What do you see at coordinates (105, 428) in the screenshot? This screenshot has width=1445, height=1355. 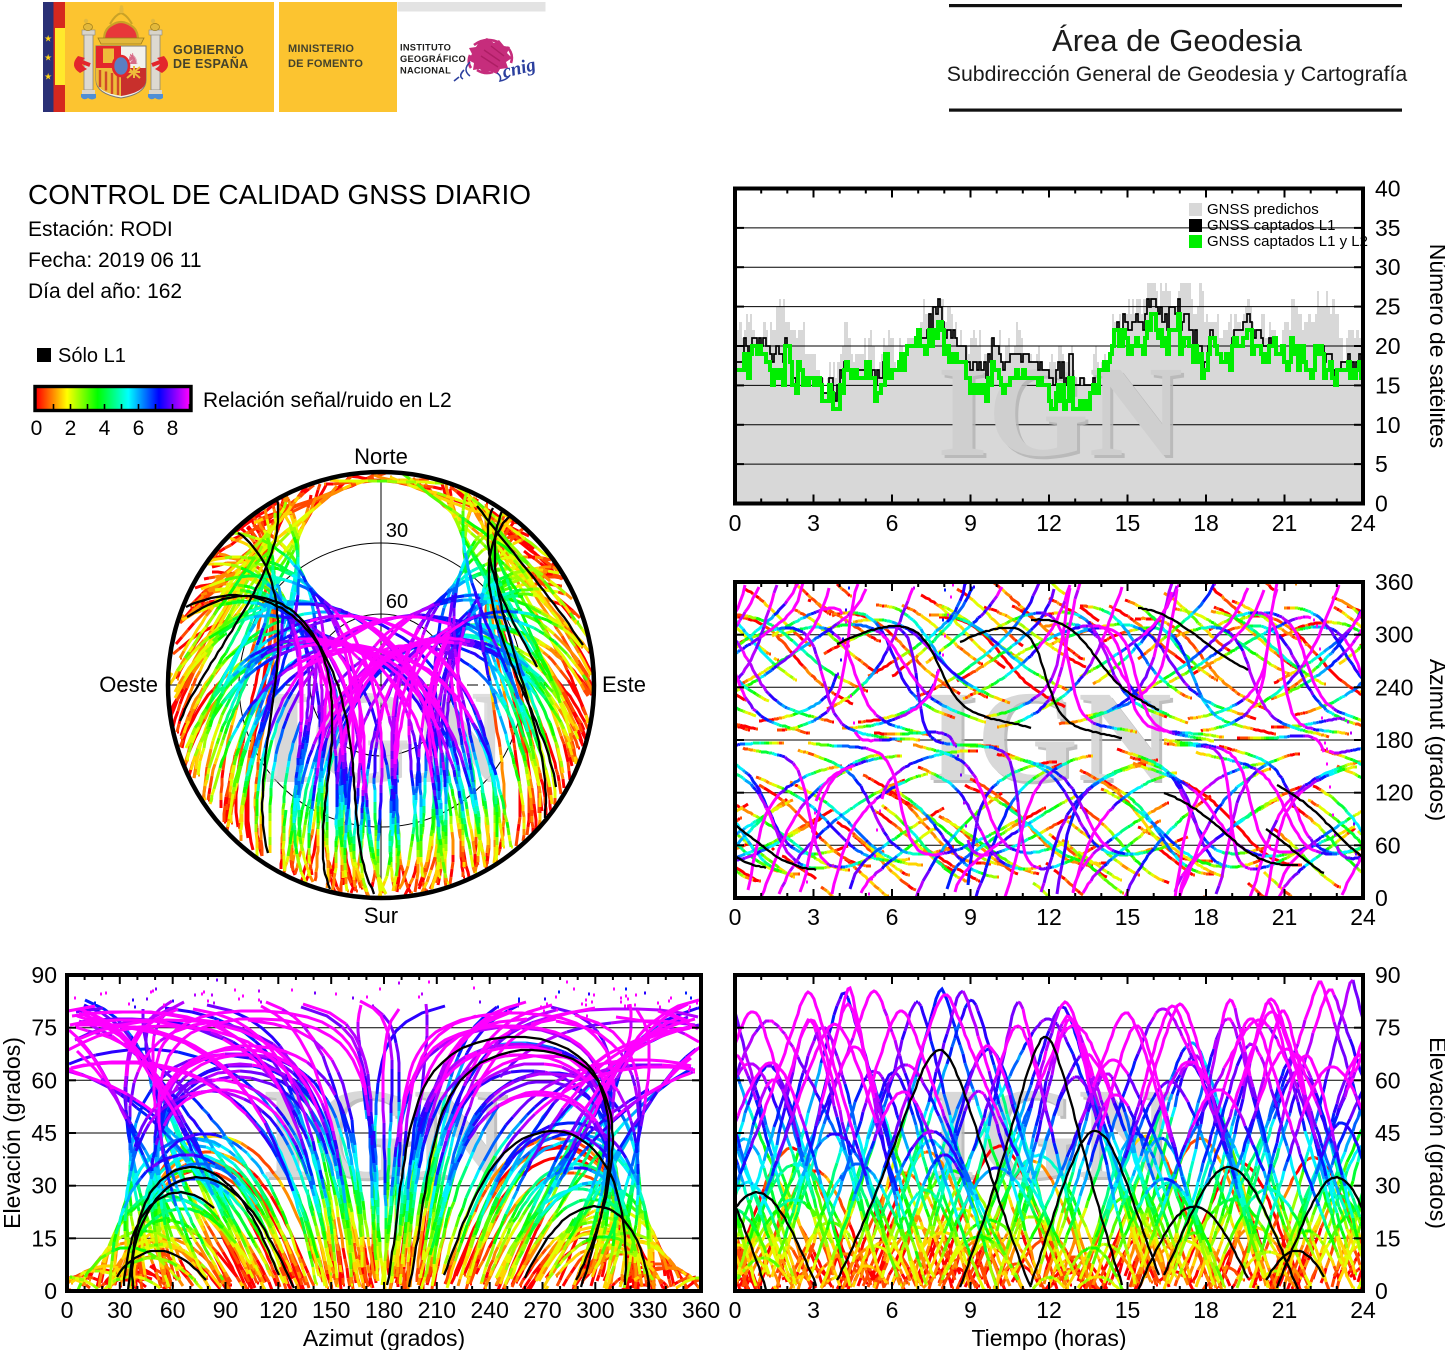 I see `svg-text: 4` at bounding box center [105, 428].